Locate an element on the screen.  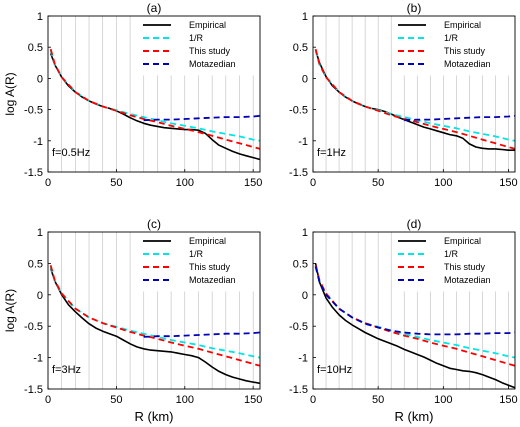
panel-title: (b) is located at coordinates (414, 8).